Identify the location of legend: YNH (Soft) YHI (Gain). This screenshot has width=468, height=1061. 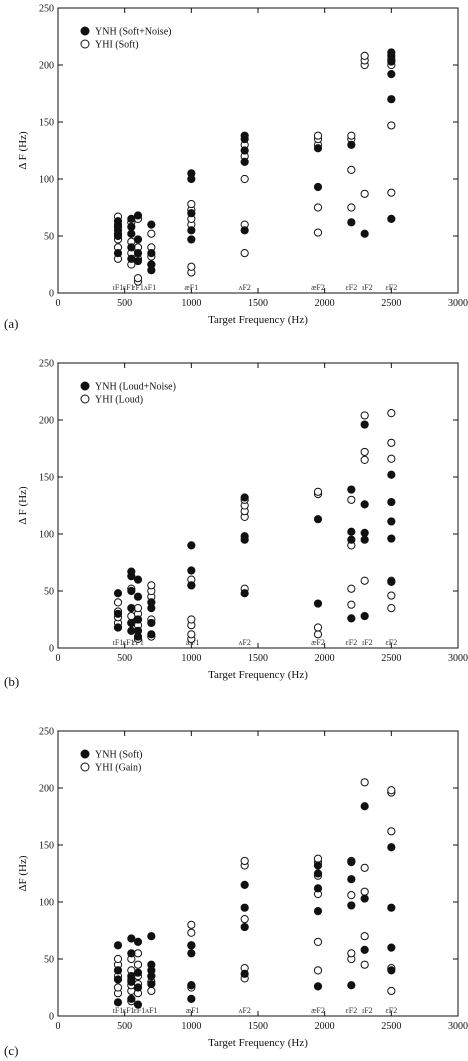
(111, 761).